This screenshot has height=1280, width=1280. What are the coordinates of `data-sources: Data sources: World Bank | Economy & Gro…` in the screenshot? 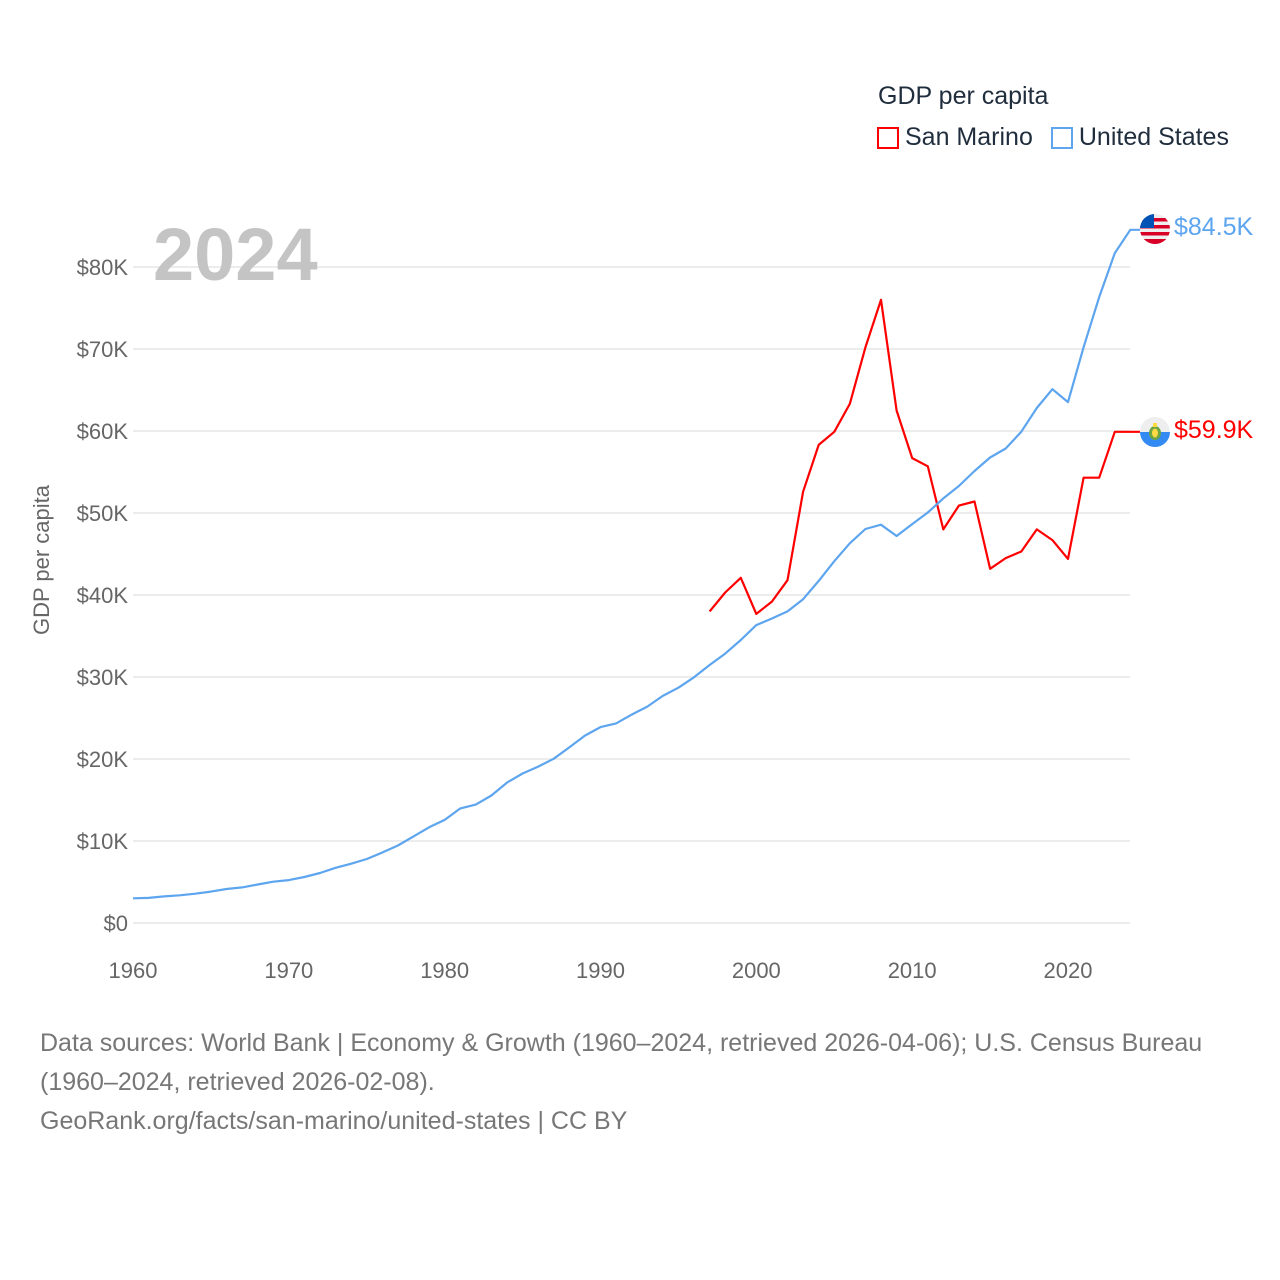 It's located at (621, 1062).